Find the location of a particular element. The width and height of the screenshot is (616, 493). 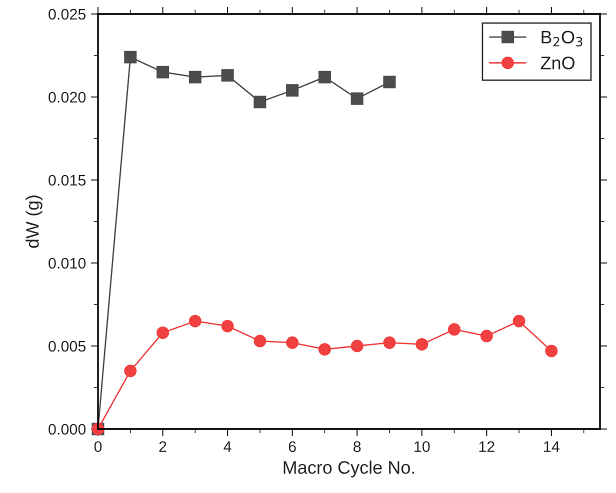

legend-label: ZnO is located at coordinates (557, 63).